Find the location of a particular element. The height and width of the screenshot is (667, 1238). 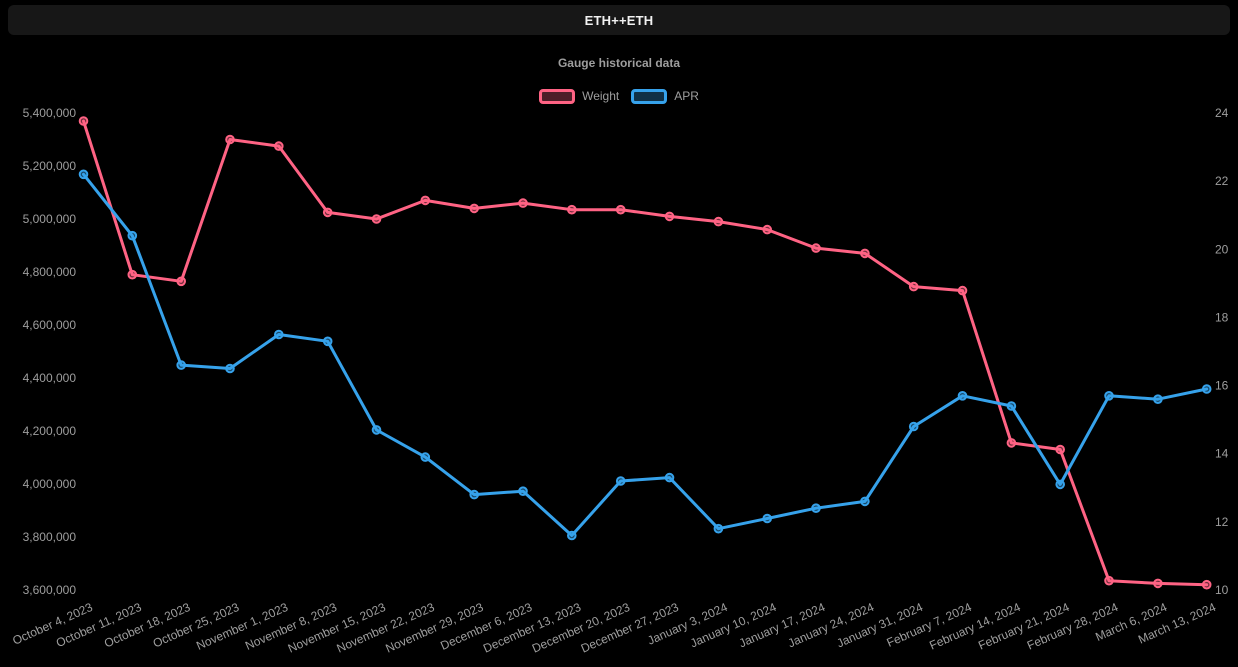

left-axis-tick: 4,400,000 is located at coordinates (50, 378).